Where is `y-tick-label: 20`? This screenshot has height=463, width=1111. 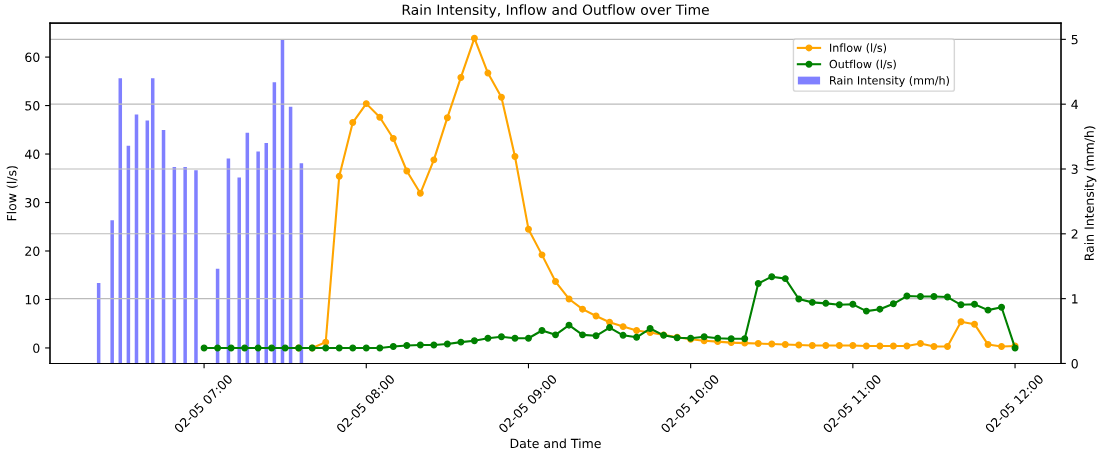
y-tick-label: 20 is located at coordinates (32, 251).